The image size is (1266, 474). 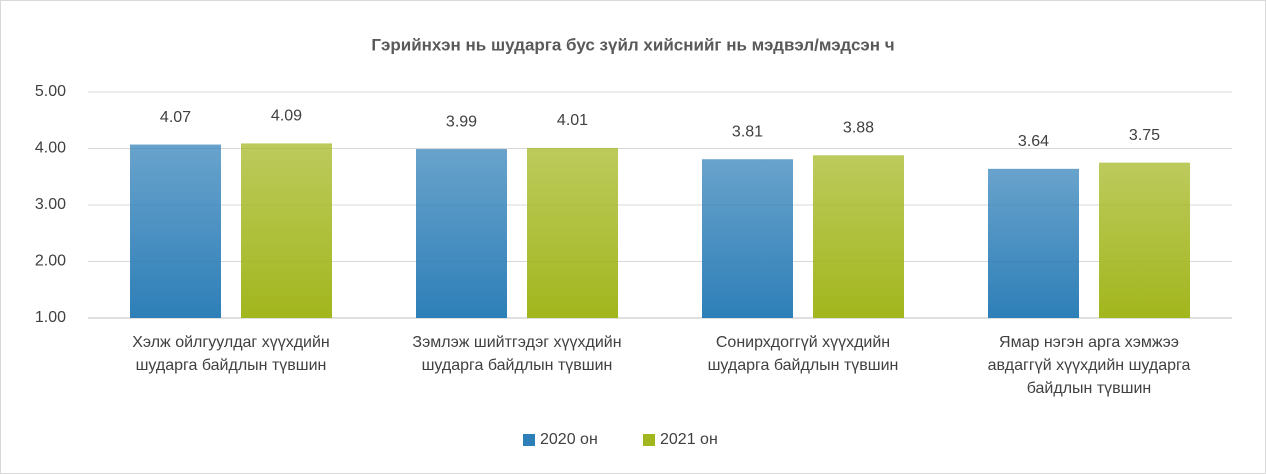 I want to click on y-tick-label: 3.00, so click(x=50, y=204).